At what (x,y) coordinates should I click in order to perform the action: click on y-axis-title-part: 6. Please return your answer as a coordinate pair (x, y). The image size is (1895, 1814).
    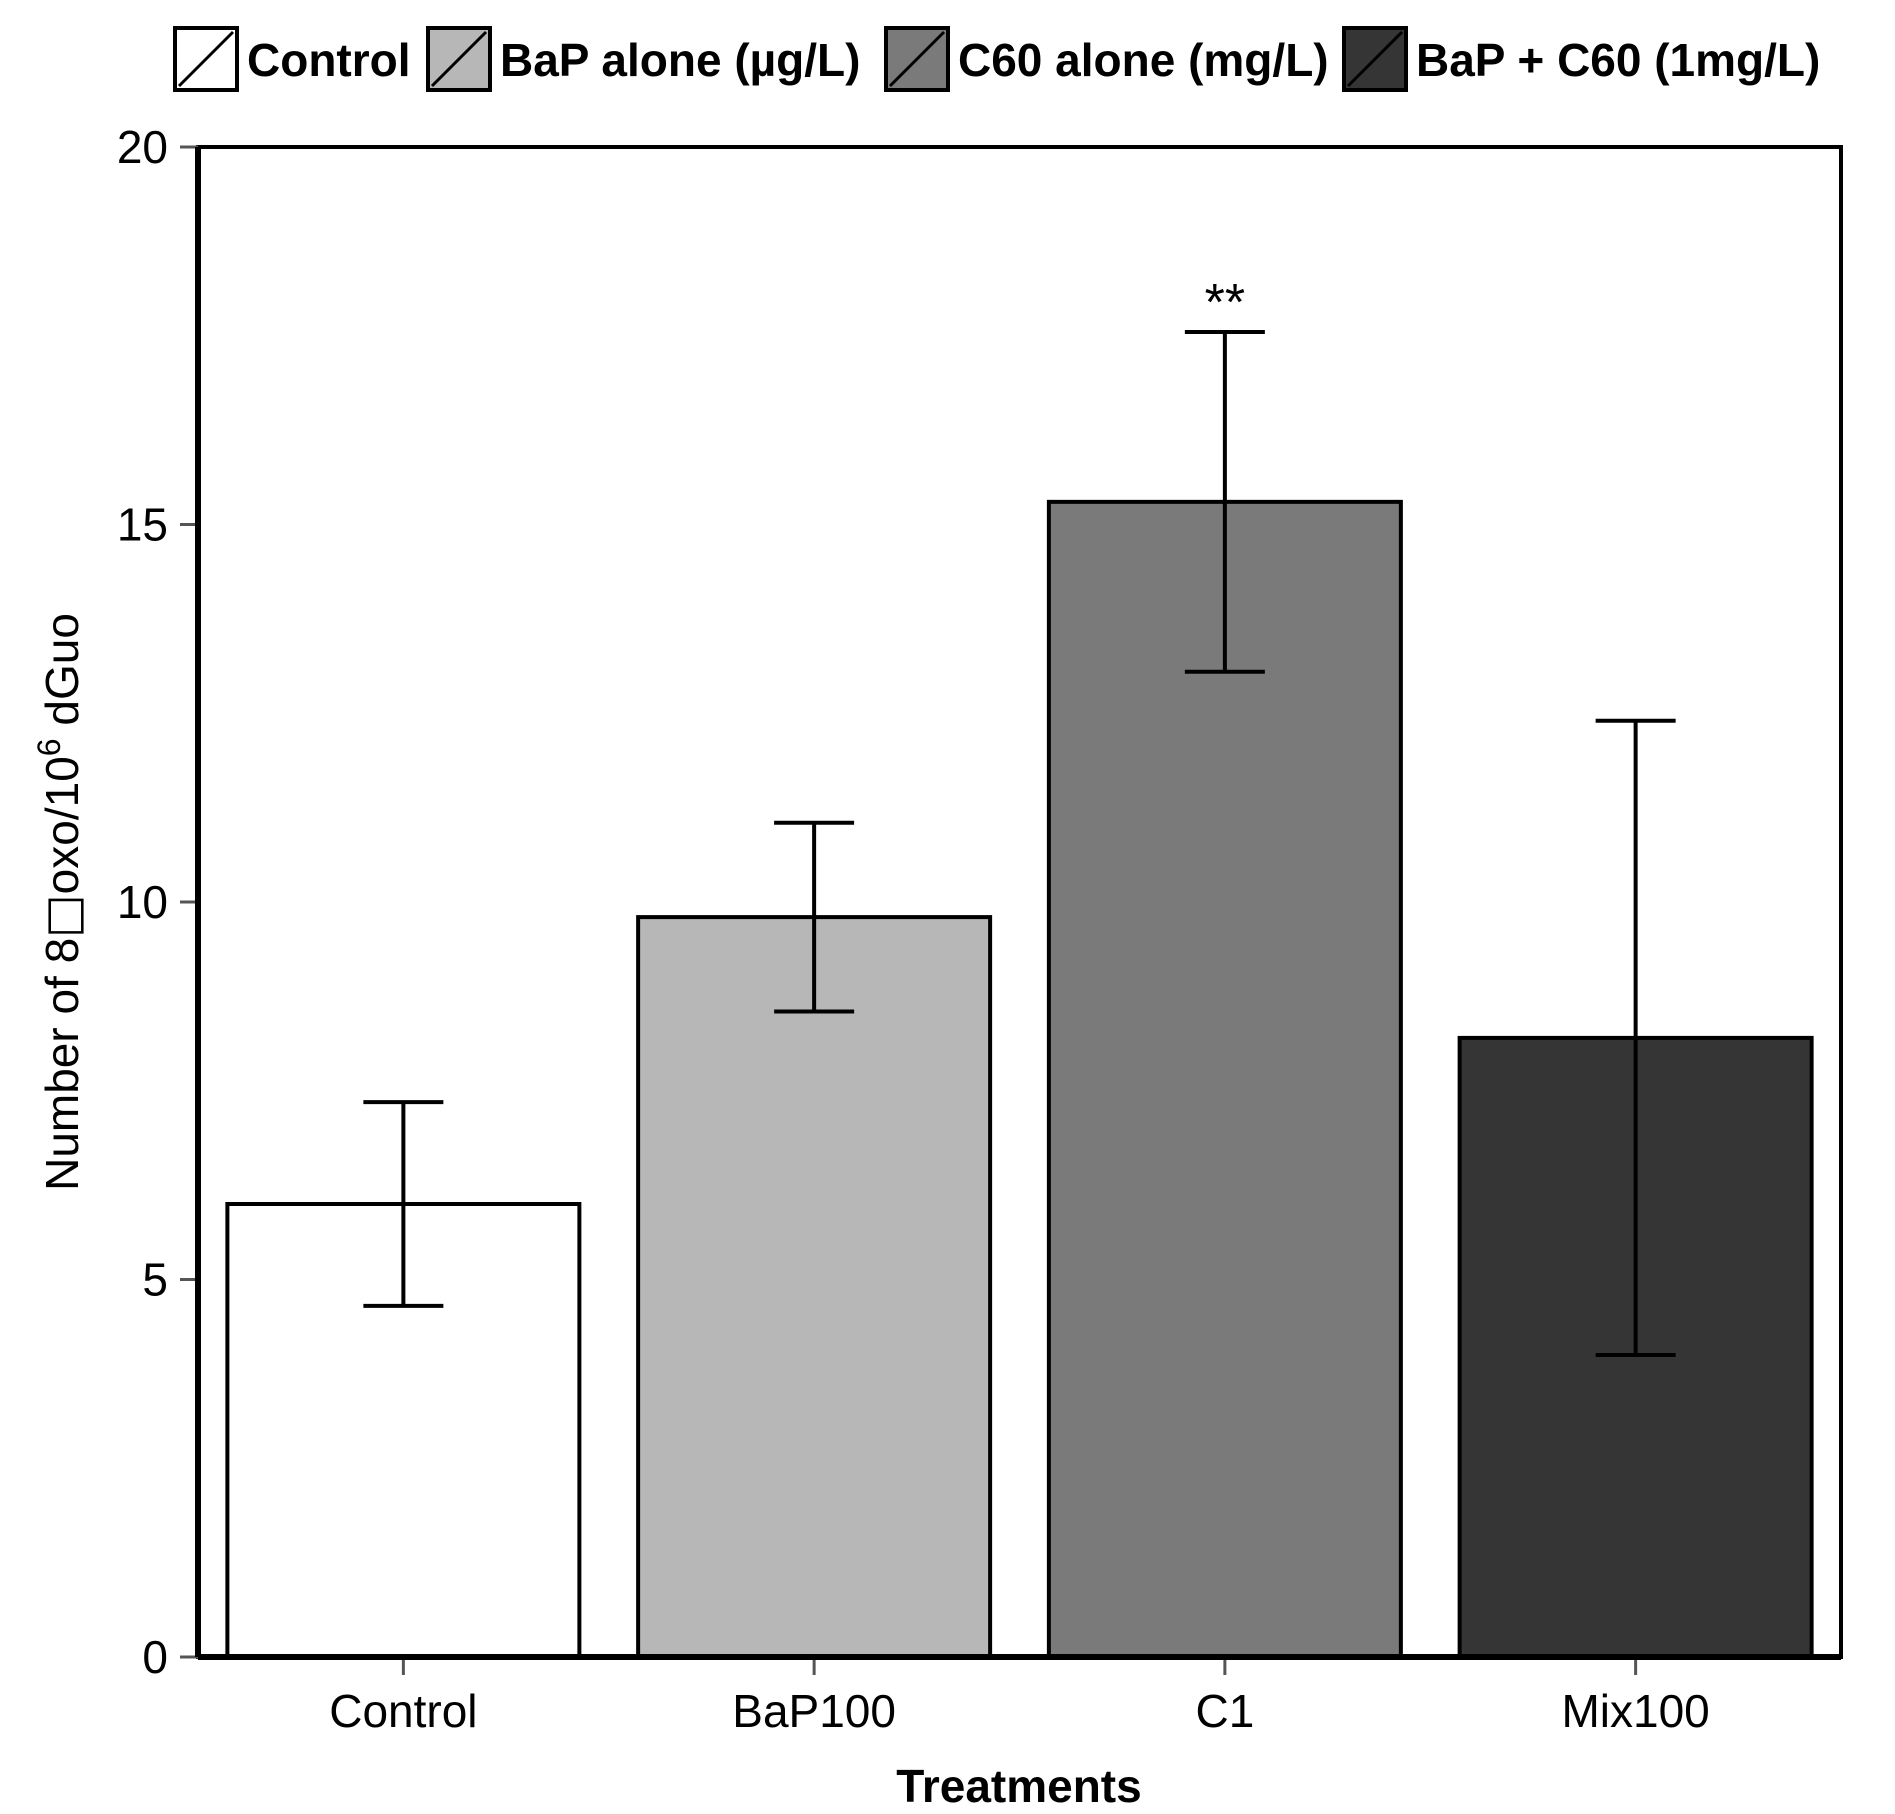
    Looking at the image, I should click on (49, 747).